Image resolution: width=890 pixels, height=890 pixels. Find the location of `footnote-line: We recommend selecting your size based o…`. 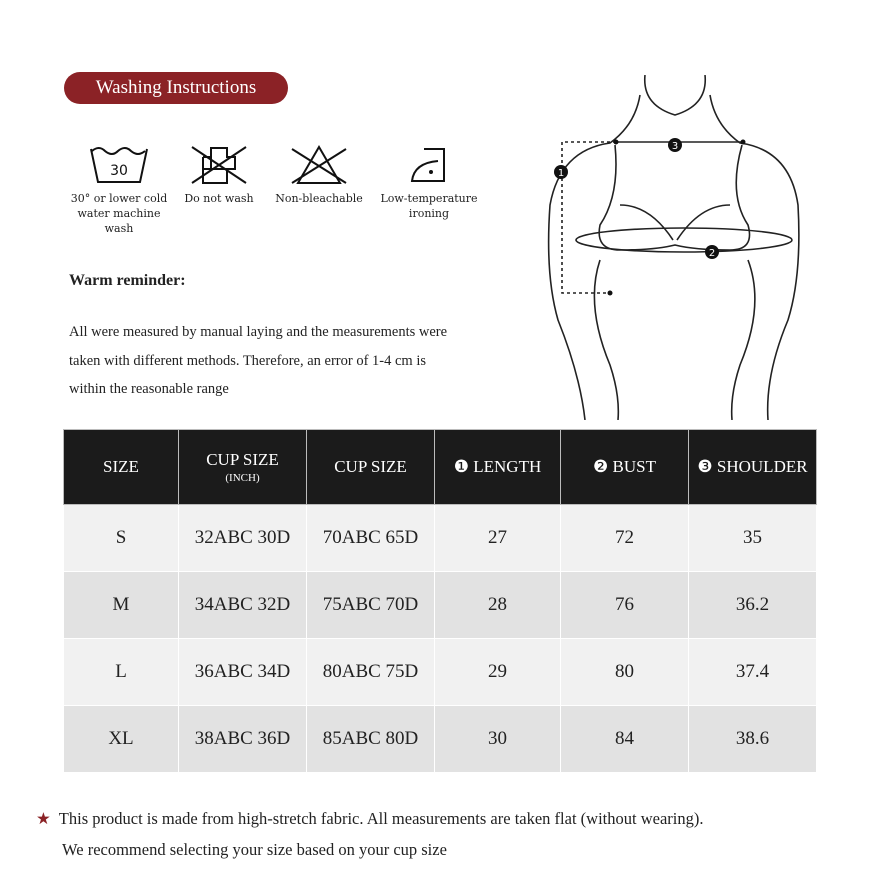

footnote-line: We recommend selecting your size based o… is located at coordinates (254, 849).